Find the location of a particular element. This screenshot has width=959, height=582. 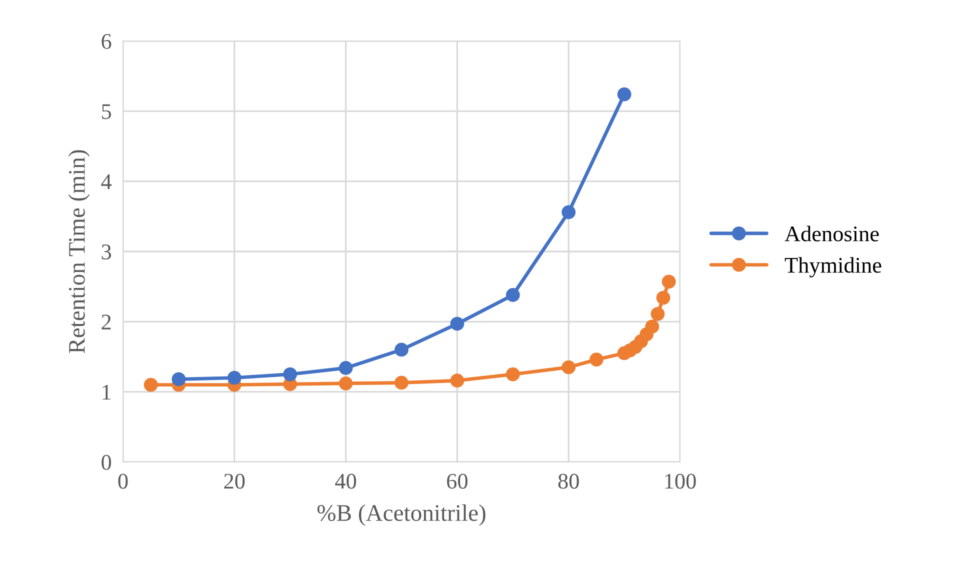

x-tick-label: 80 is located at coordinates (568, 481).